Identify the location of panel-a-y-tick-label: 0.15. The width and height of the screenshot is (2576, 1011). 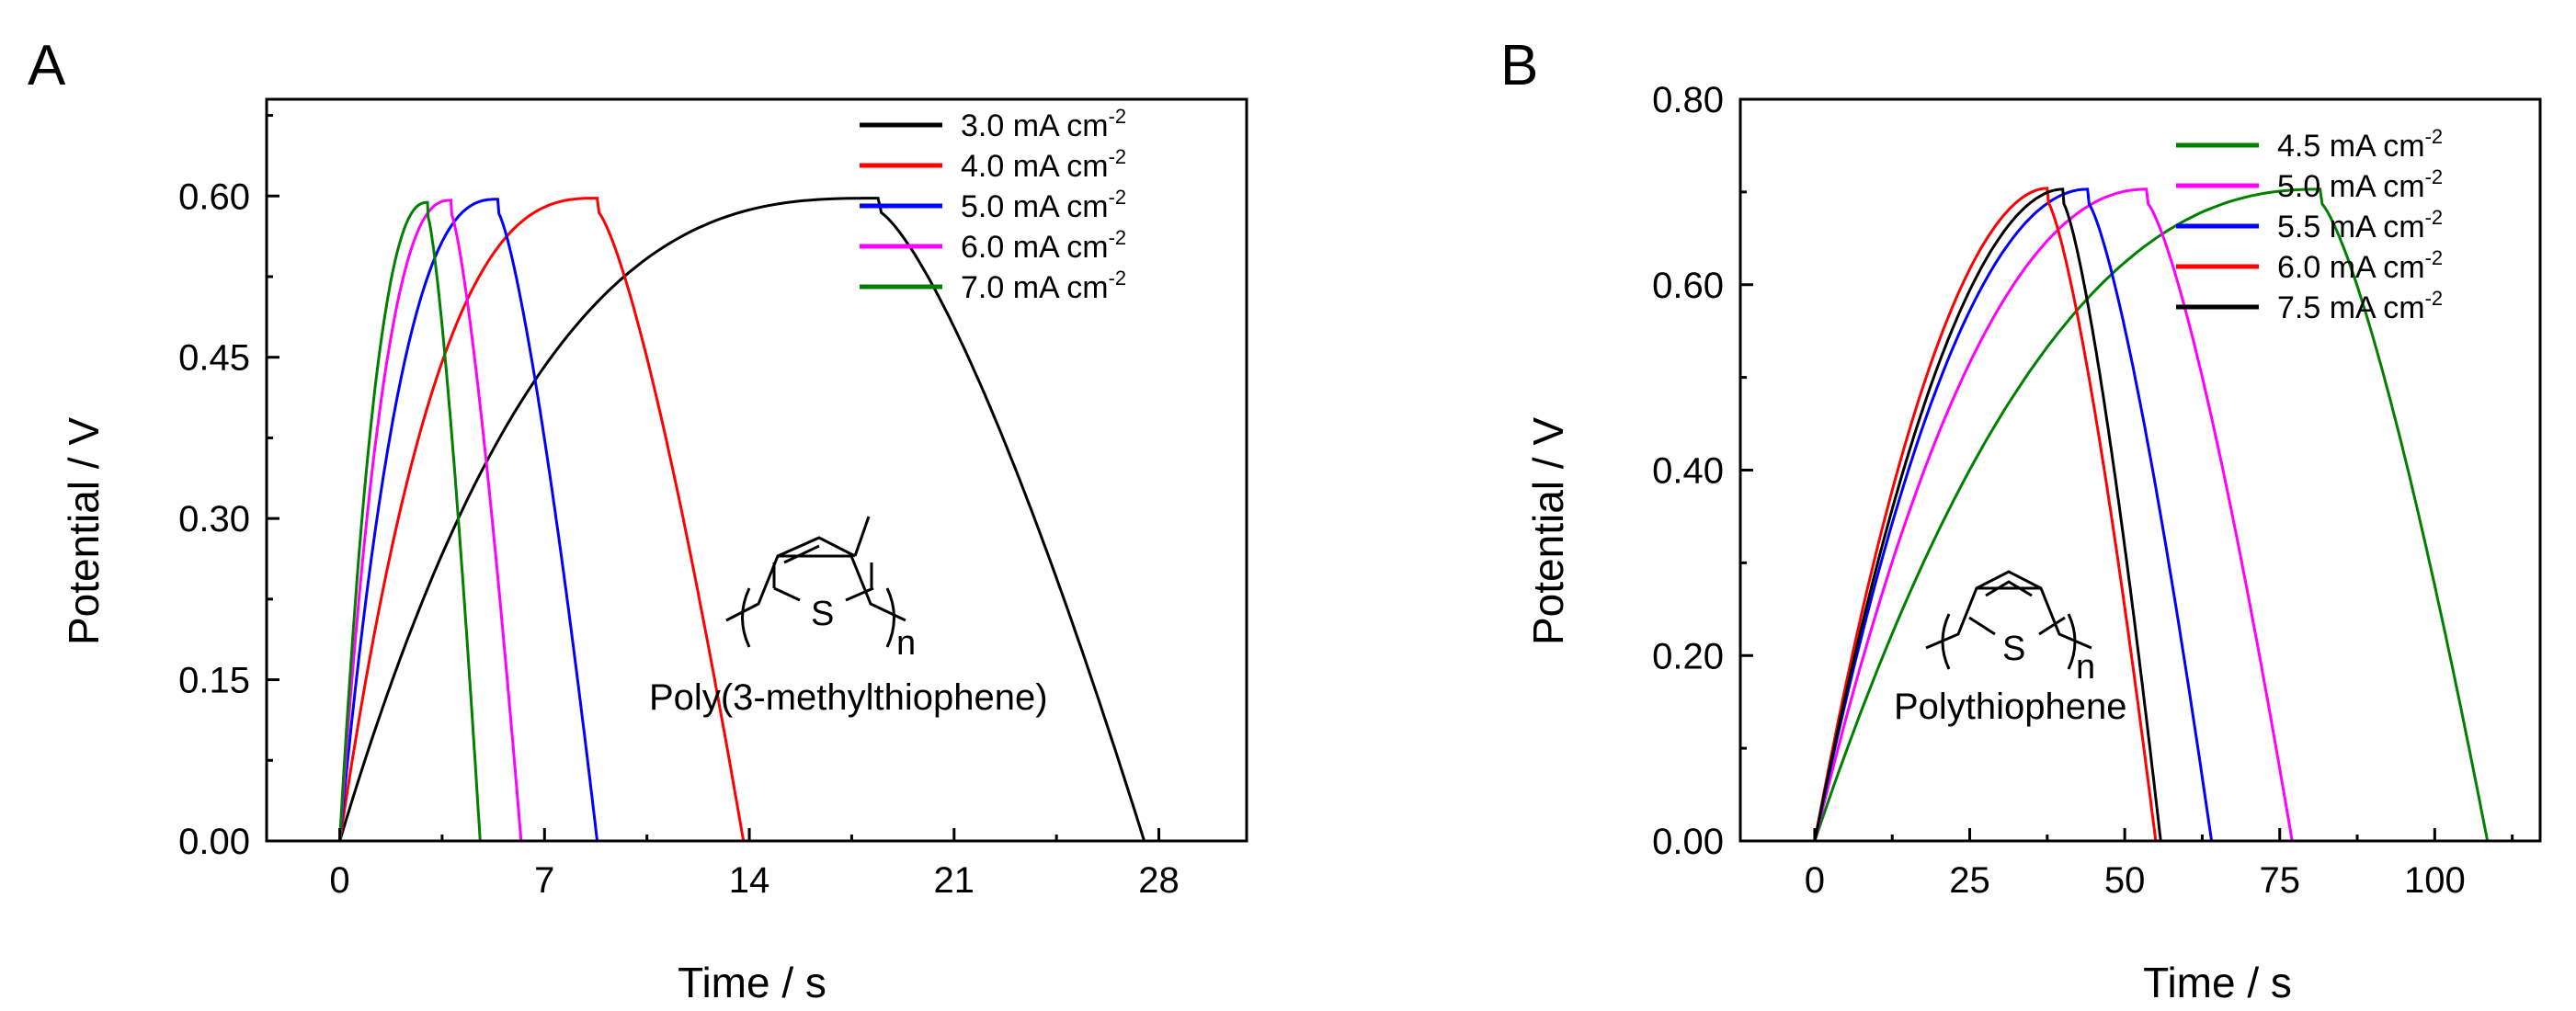
(214, 681).